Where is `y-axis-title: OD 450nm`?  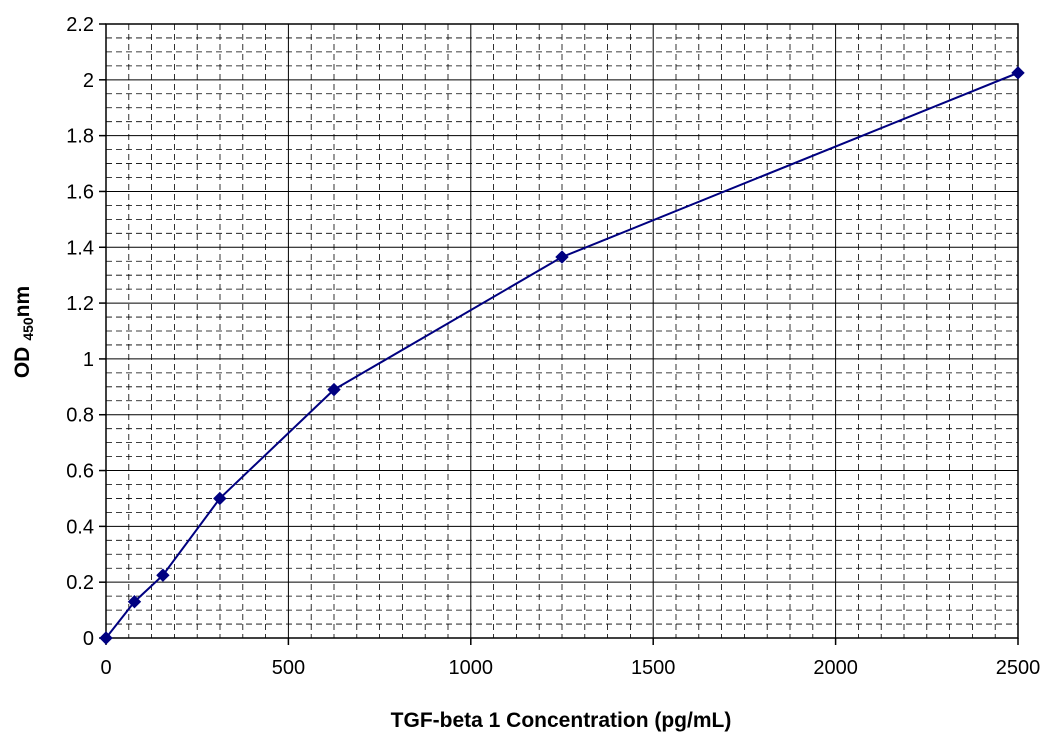 y-axis-title: OD 450nm is located at coordinates (23, 332).